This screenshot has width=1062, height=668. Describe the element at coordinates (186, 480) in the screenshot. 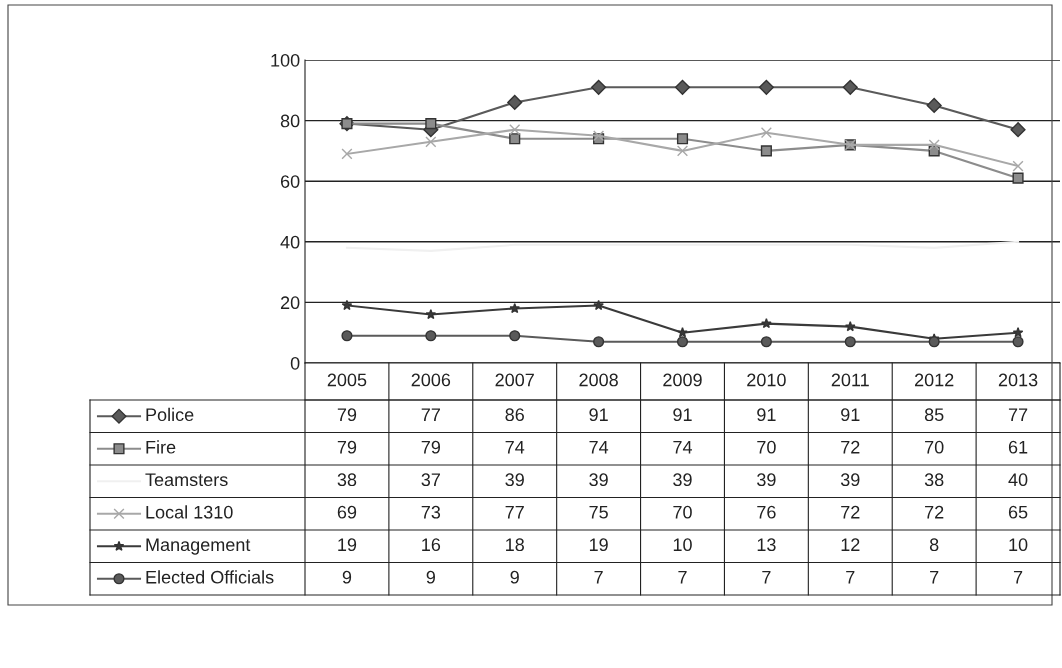

I see `legend-label: Teamsters` at that location.